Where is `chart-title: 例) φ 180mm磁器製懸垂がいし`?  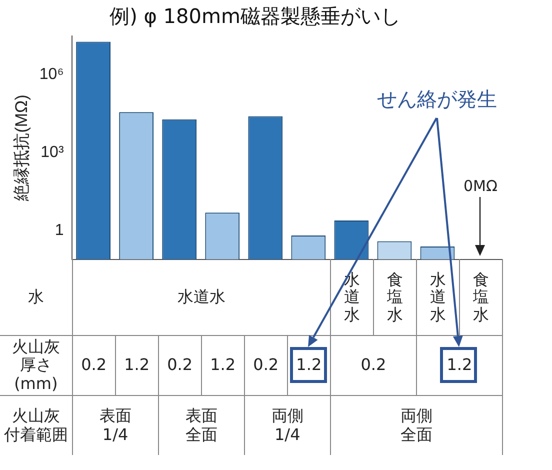
chart-title: 例) φ 180mm磁器製懸垂がいし is located at coordinates (255, 16).